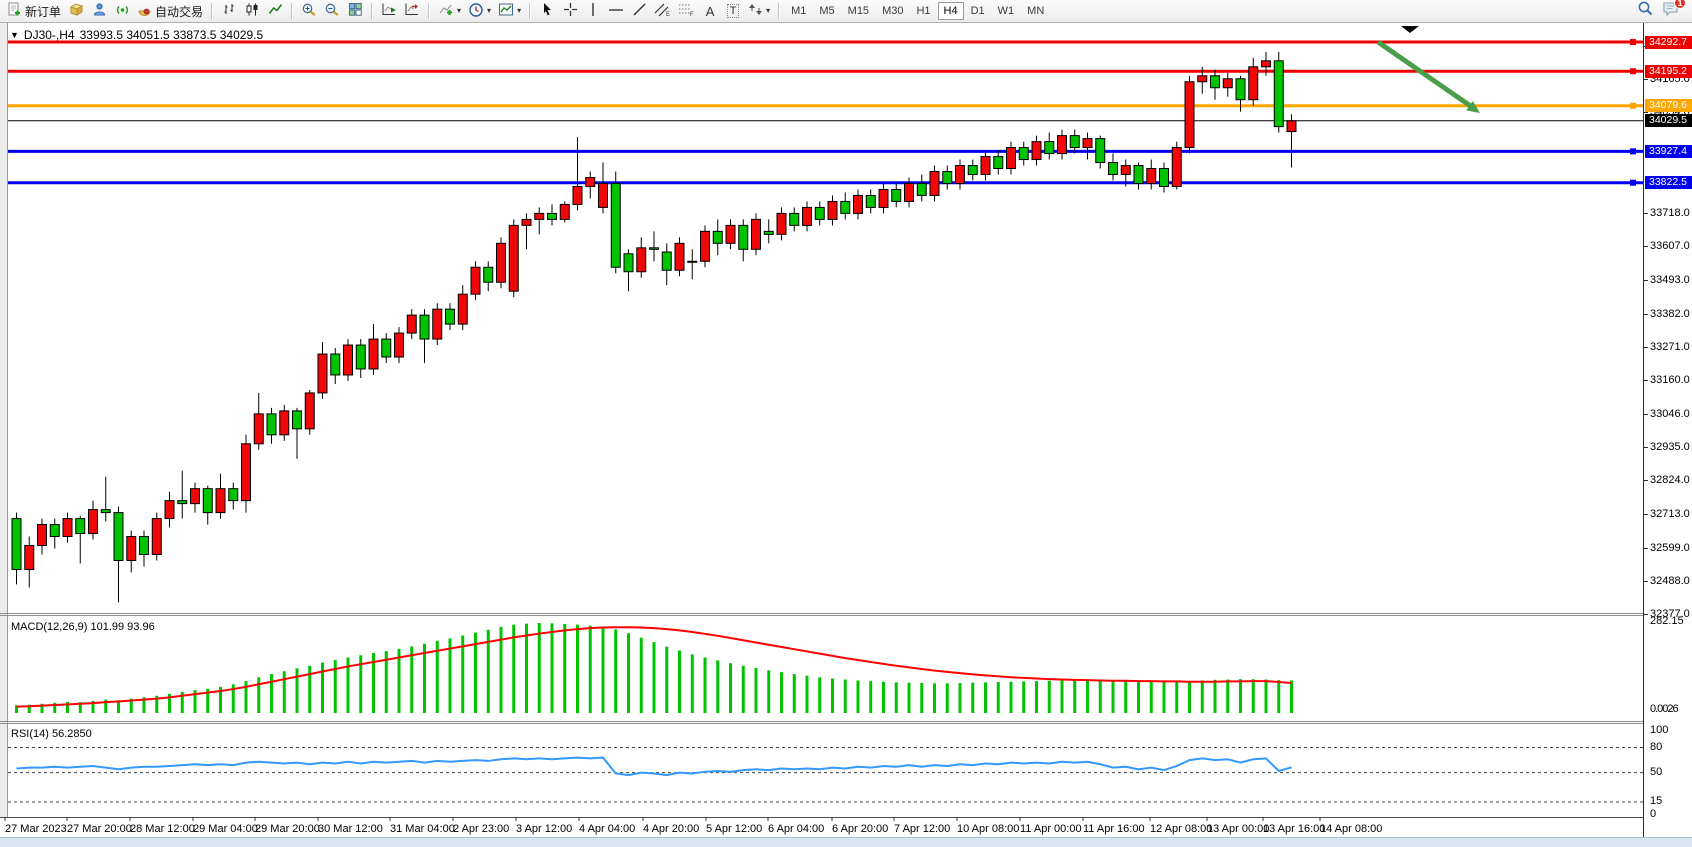 This screenshot has width=1692, height=847. Describe the element at coordinates (51, 734) in the screenshot. I see `rsi-indicator-label: RSI(14) 56.2850` at that location.